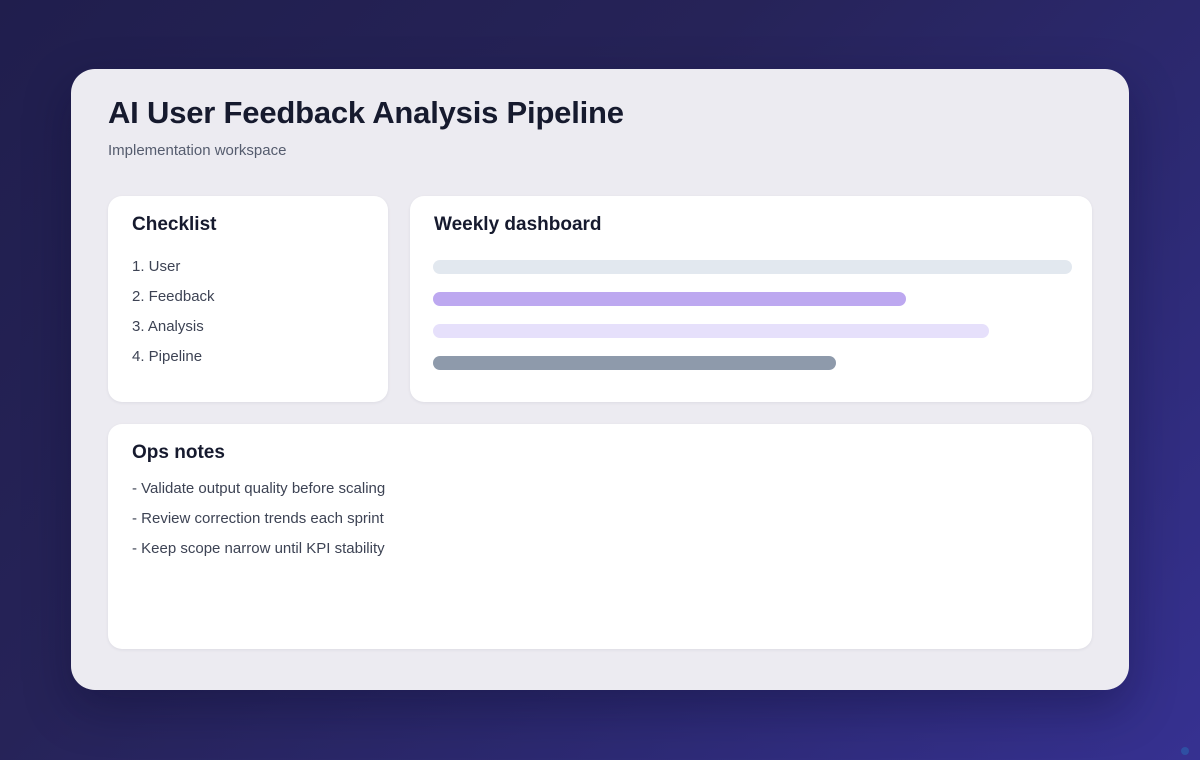 This screenshot has width=1200, height=760. I want to click on list-item: - Keep scope narrow until KPI stability, so click(258, 548).